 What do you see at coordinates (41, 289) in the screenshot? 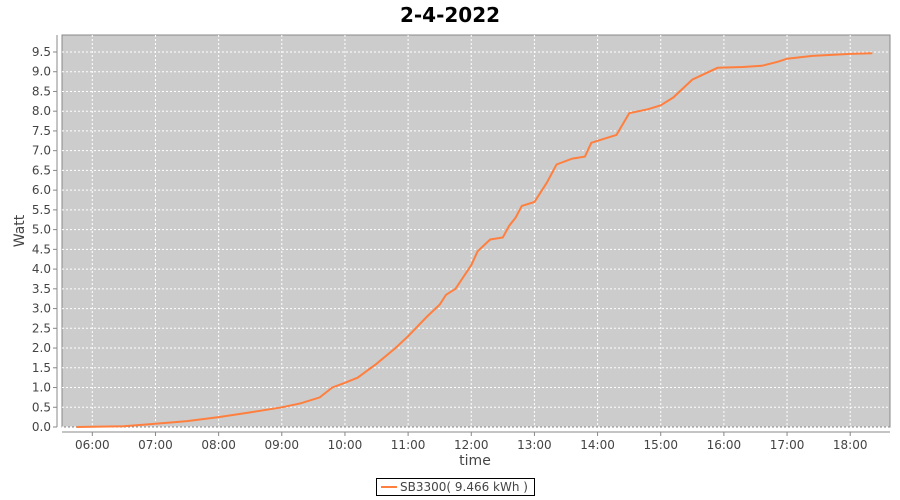
I see `y-tick-label: 3.5` at bounding box center [41, 289].